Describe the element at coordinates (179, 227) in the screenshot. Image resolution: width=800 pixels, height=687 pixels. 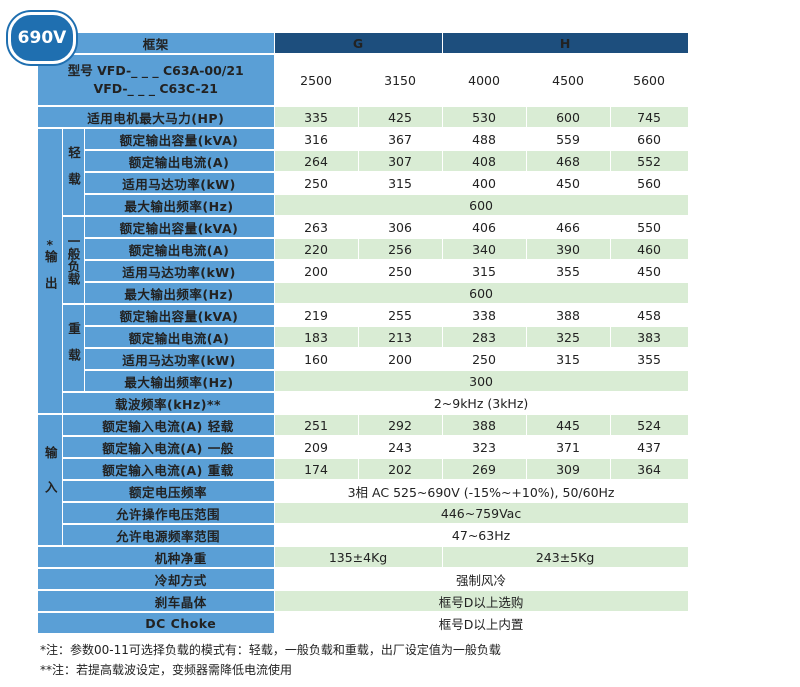
I see `normal-kva-label: 额定输出容量(kVA)` at that location.